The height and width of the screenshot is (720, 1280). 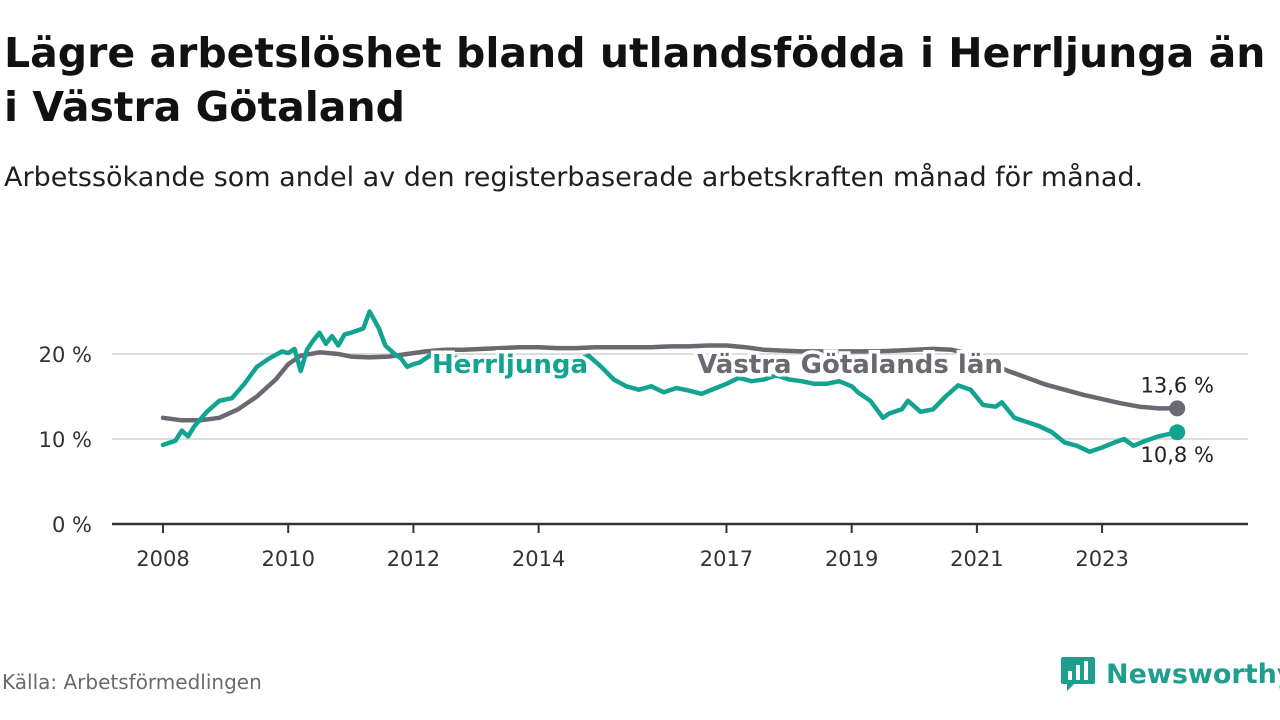 I want to click on series-label: Västra Götalands län, so click(x=850, y=365).